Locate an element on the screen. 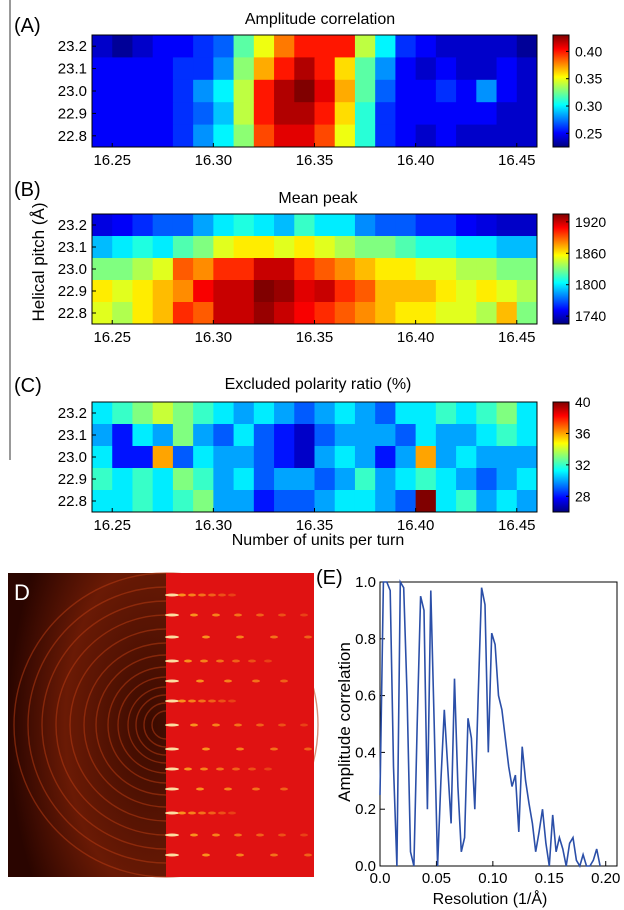 This screenshot has height=910, width=624. x-tick-label: 0.05 is located at coordinates (436, 878).